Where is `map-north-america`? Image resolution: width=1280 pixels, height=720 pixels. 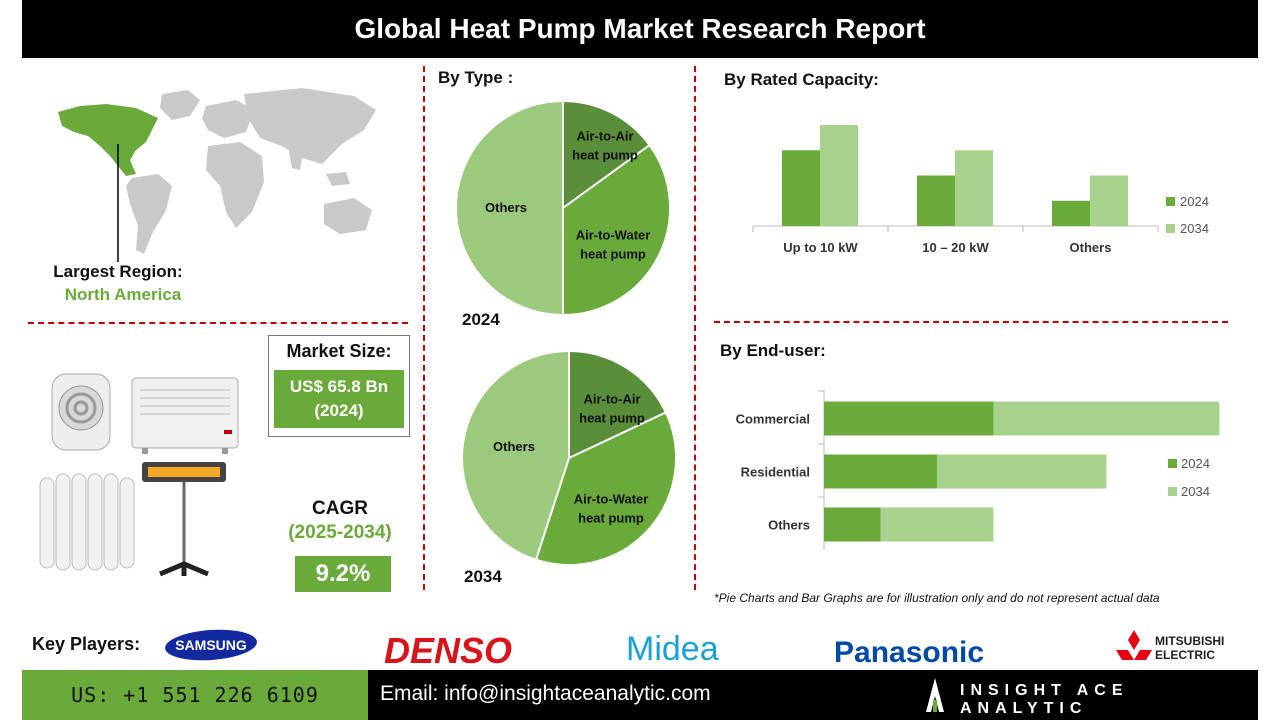
map-north-america is located at coordinates (108, 140).